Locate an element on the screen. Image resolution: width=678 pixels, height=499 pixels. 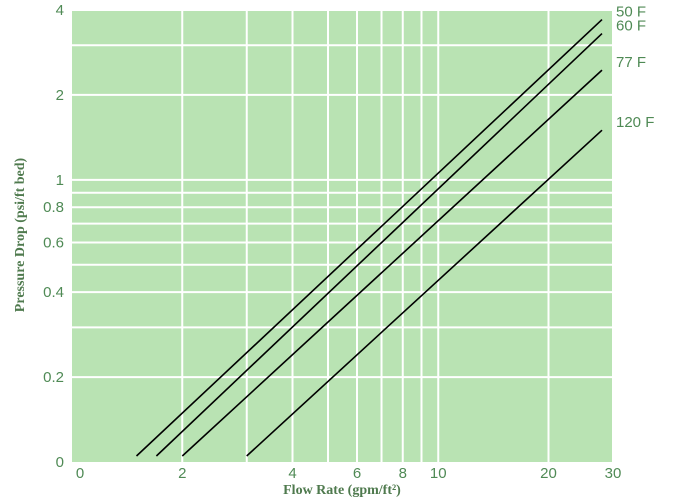
y-tick-label: 0.4 is located at coordinates (53, 292).